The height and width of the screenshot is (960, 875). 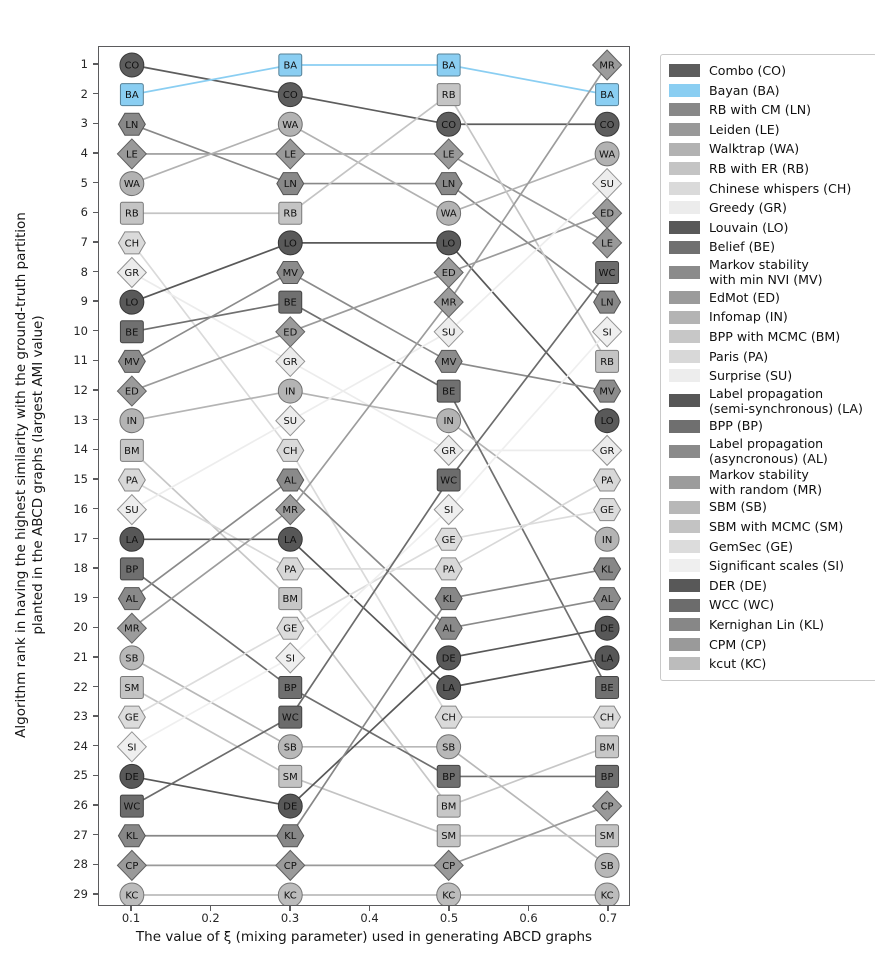 I want to click on y-tick-label-3: 3, so click(x=84, y=123).